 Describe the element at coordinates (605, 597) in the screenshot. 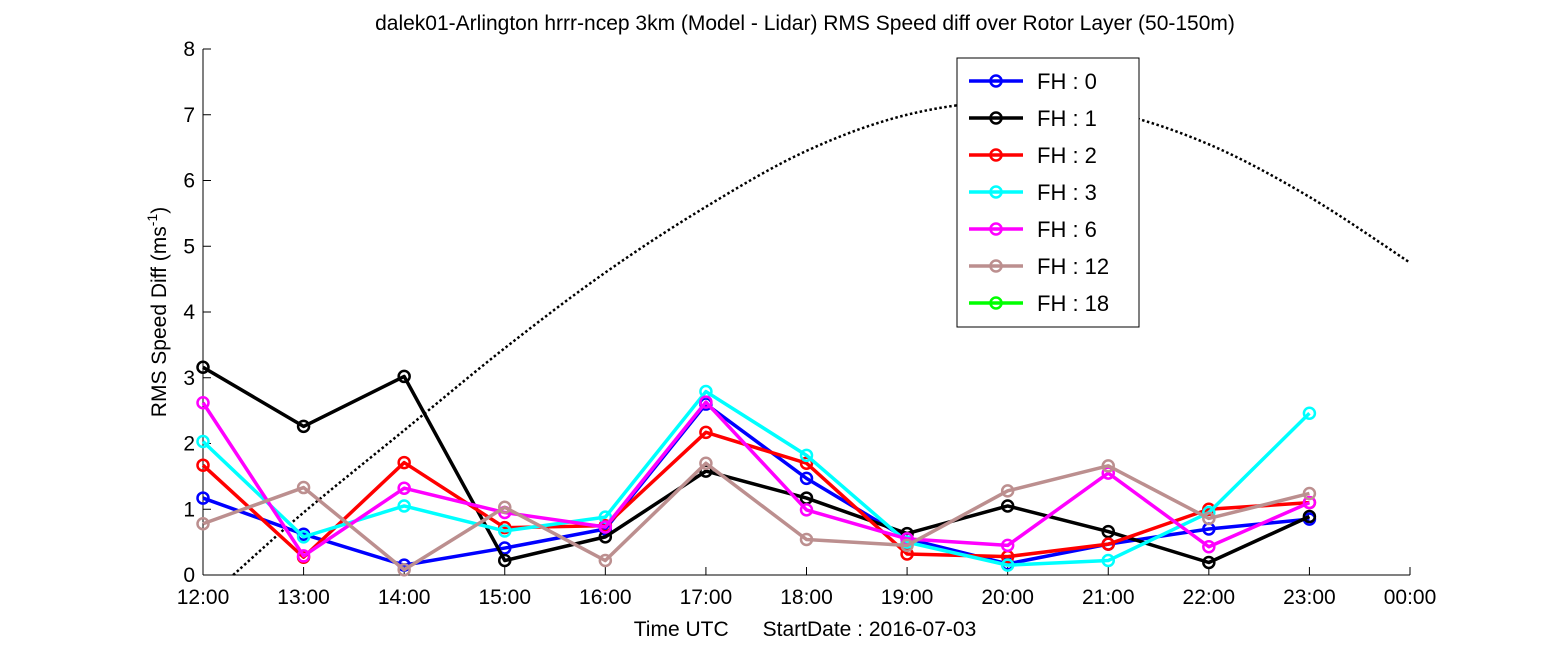

I see `x-tick-label: 16:00` at that location.